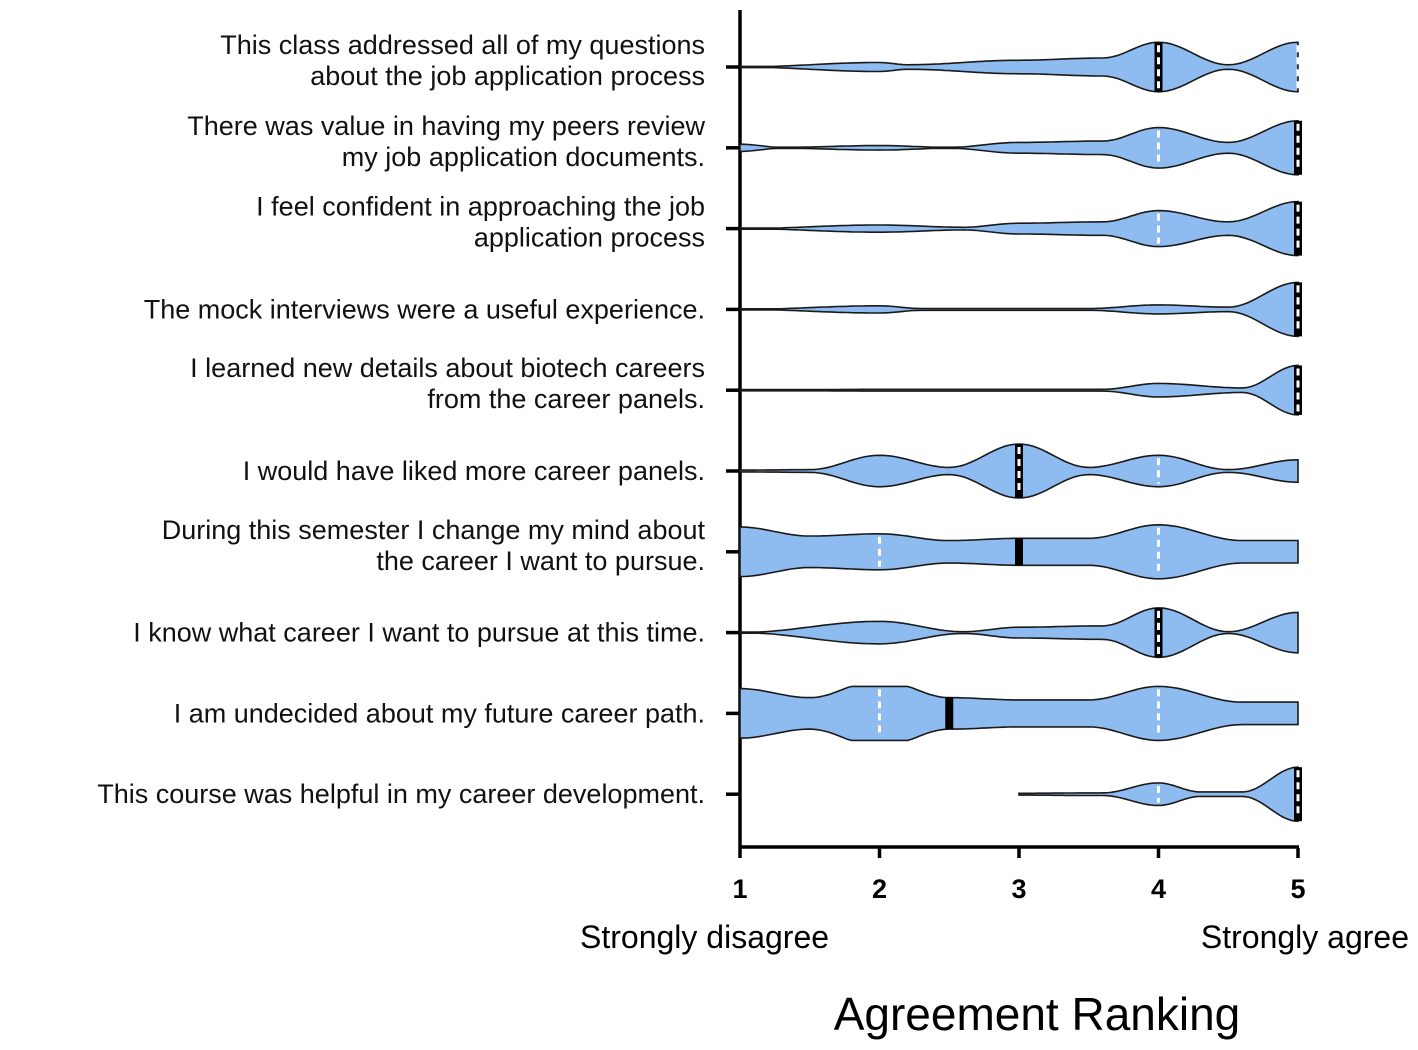  What do you see at coordinates (1158, 889) in the screenshot?
I see `x-tick-label: 4` at bounding box center [1158, 889].